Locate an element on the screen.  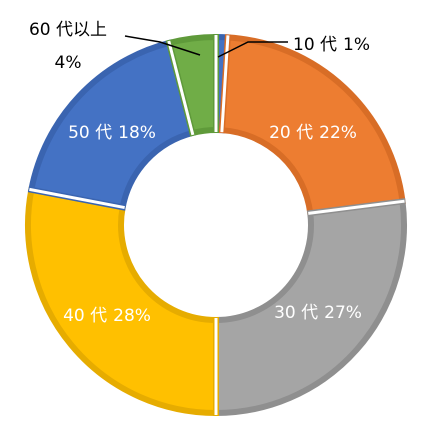
segment-label: 50 代 18% is located at coordinates (112, 133).